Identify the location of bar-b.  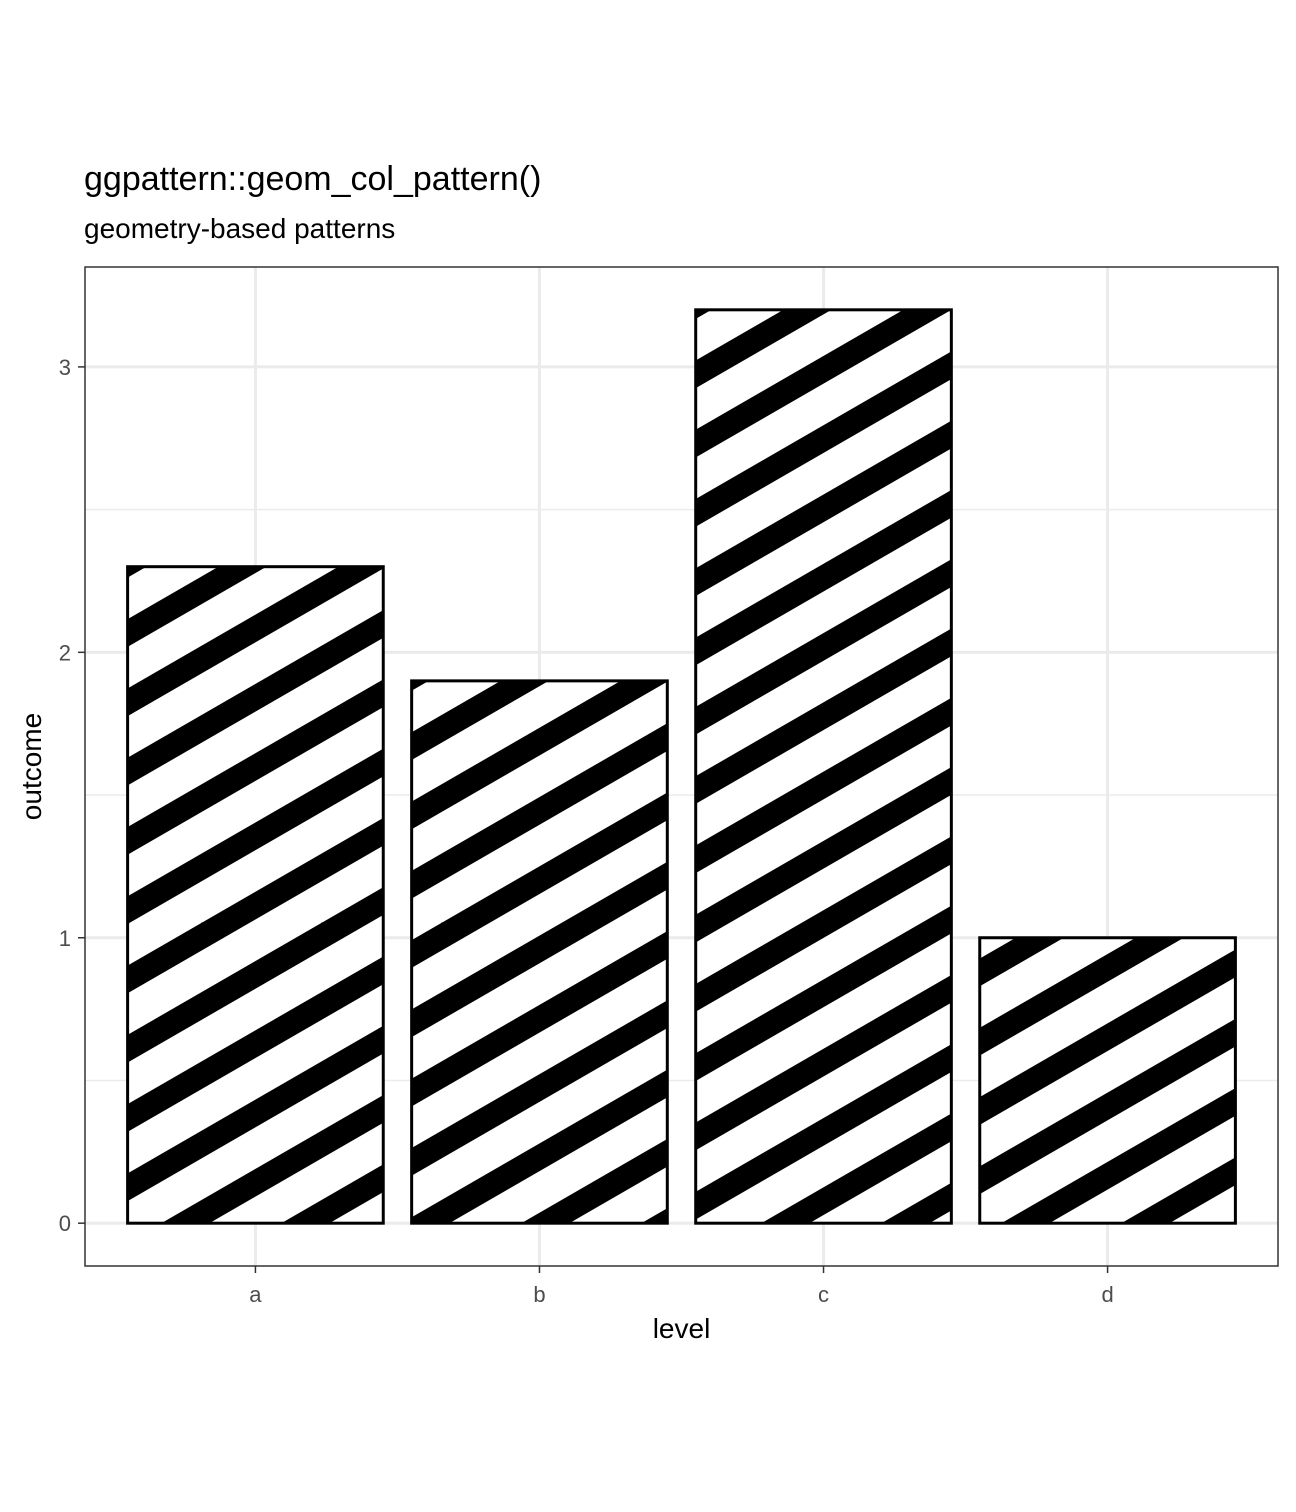
(539, 952).